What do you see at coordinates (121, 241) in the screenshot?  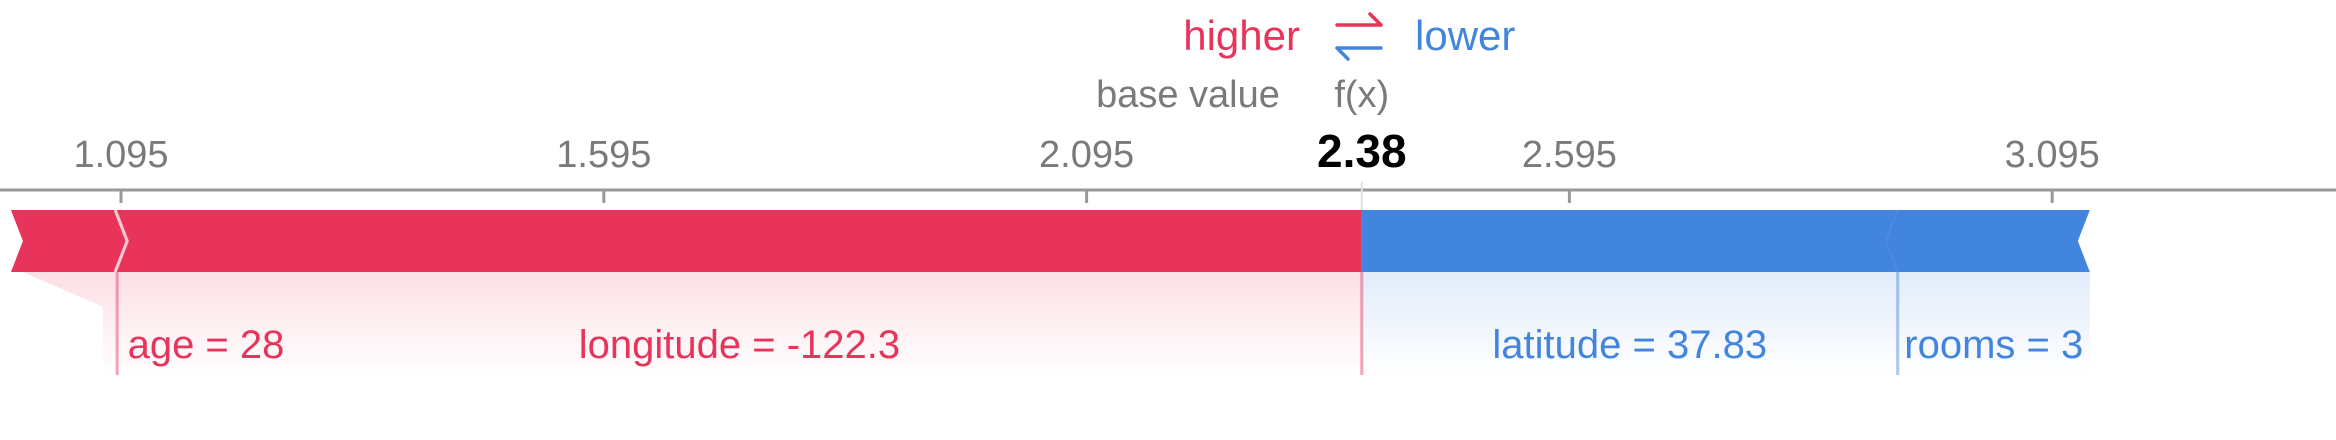 I see `bar-divider` at bounding box center [121, 241].